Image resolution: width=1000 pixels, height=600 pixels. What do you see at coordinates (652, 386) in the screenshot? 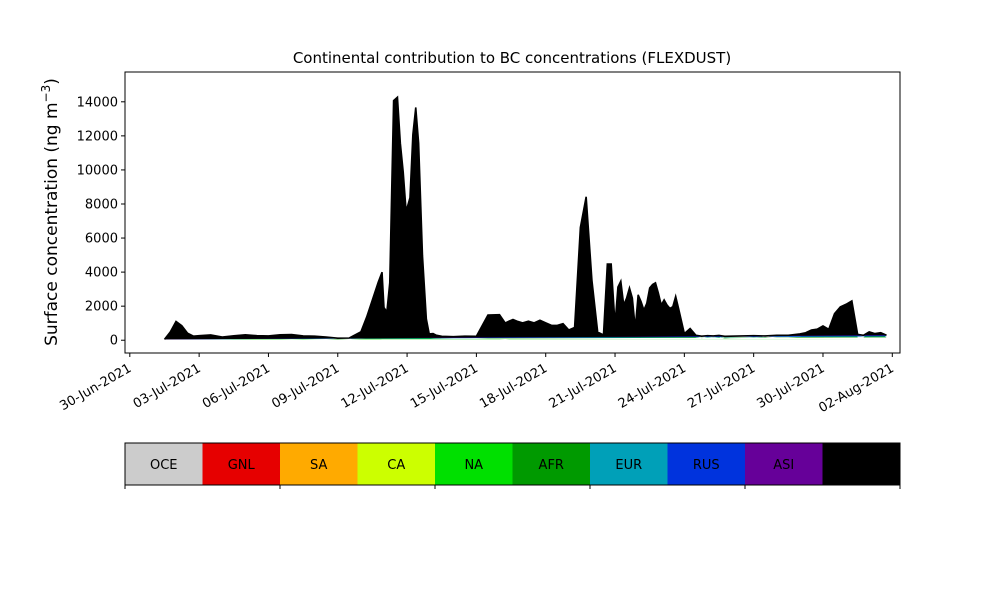
I see `x-tick-label: 24-Jul-2021` at bounding box center [652, 386].